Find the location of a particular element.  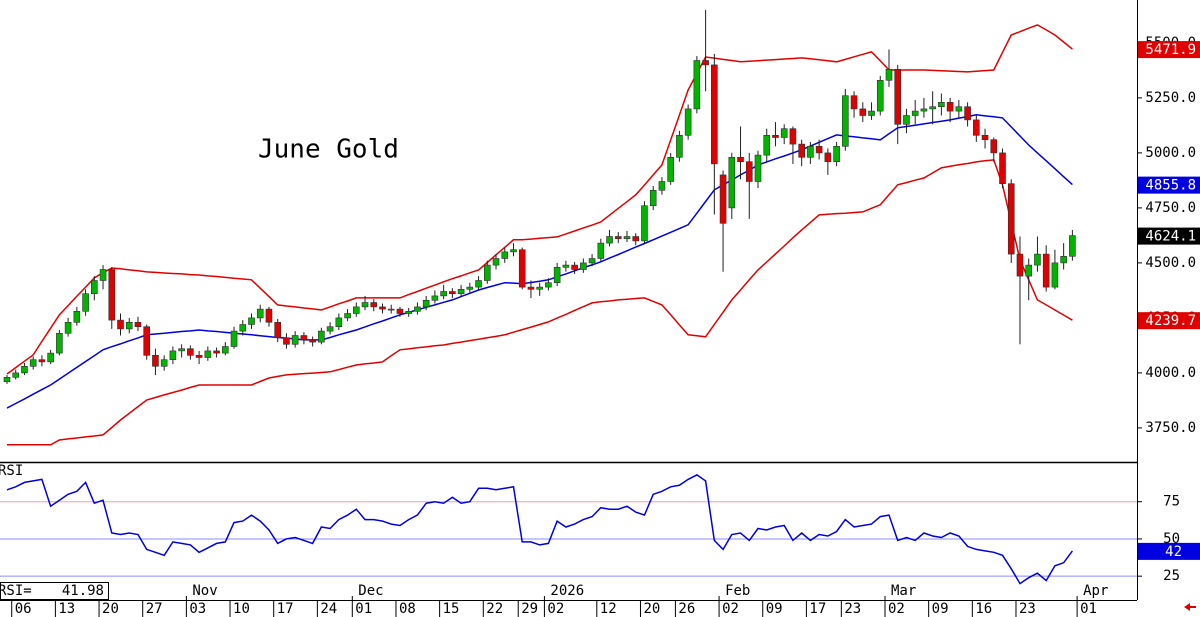

band-last-label: 4239.7 is located at coordinates (1170, 321).